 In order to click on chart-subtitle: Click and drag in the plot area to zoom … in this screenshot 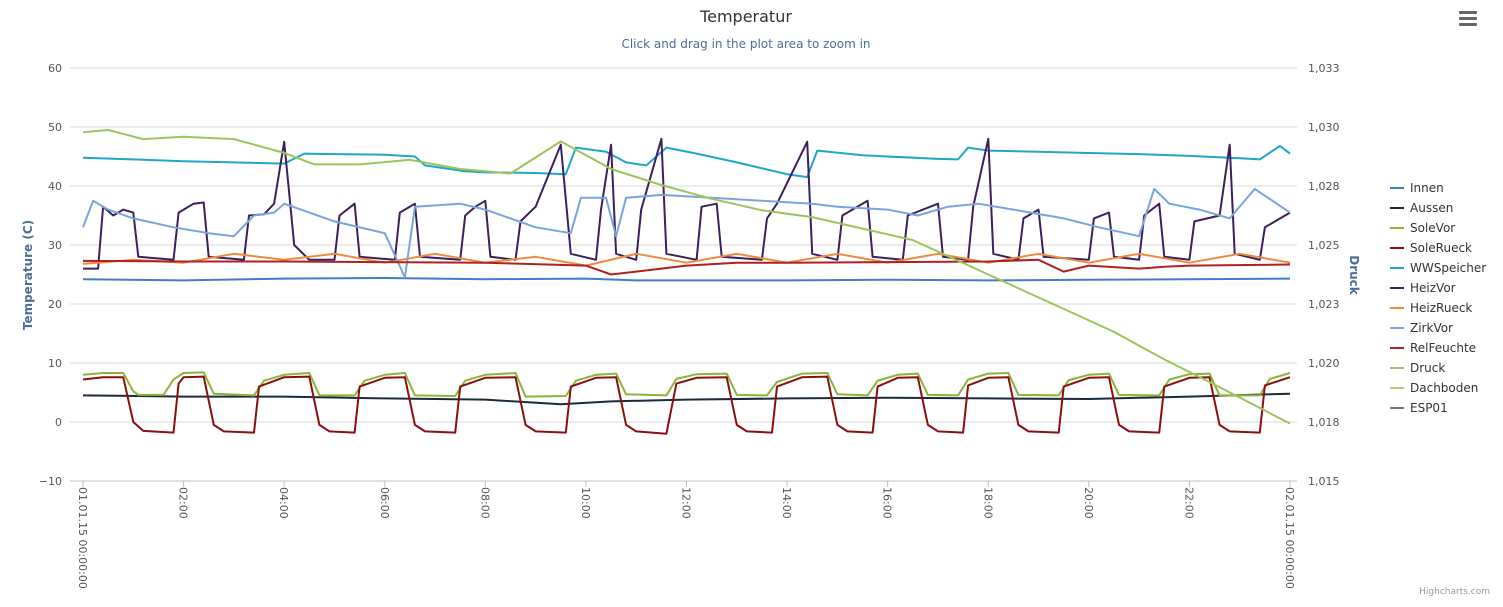, I will do `click(745, 44)`.